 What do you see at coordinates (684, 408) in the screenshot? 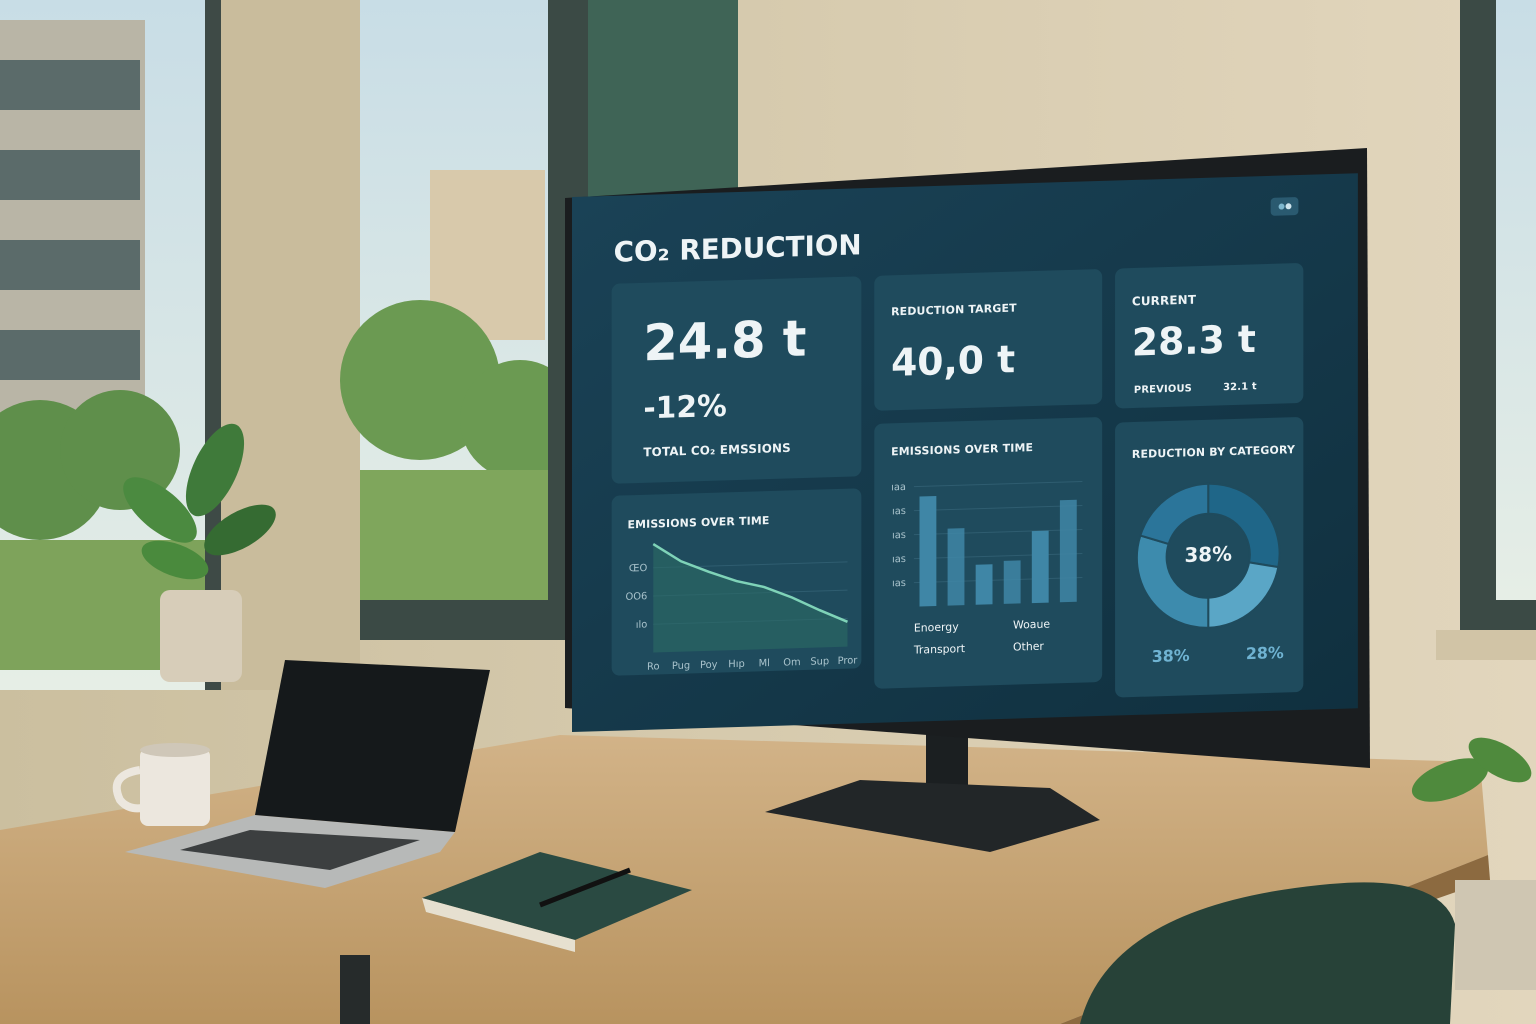
I see `total-change: -12%` at bounding box center [684, 408].